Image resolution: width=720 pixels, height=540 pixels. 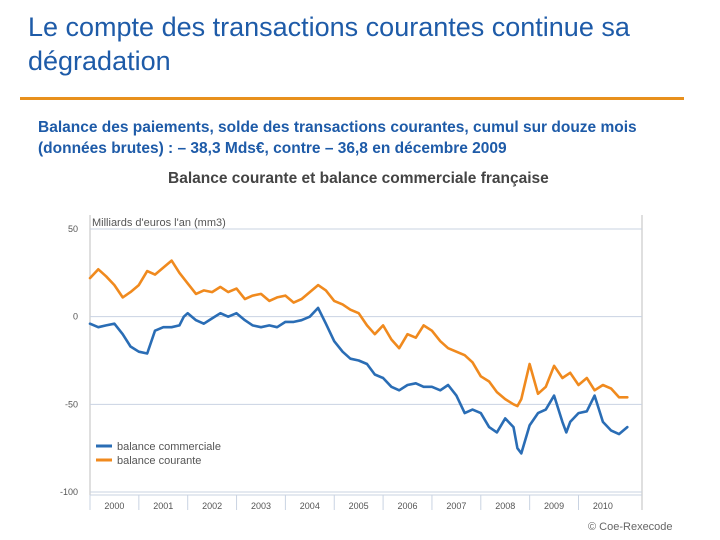 What do you see at coordinates (505, 506) in the screenshot?
I see `x-tick-label: 2008` at bounding box center [505, 506].